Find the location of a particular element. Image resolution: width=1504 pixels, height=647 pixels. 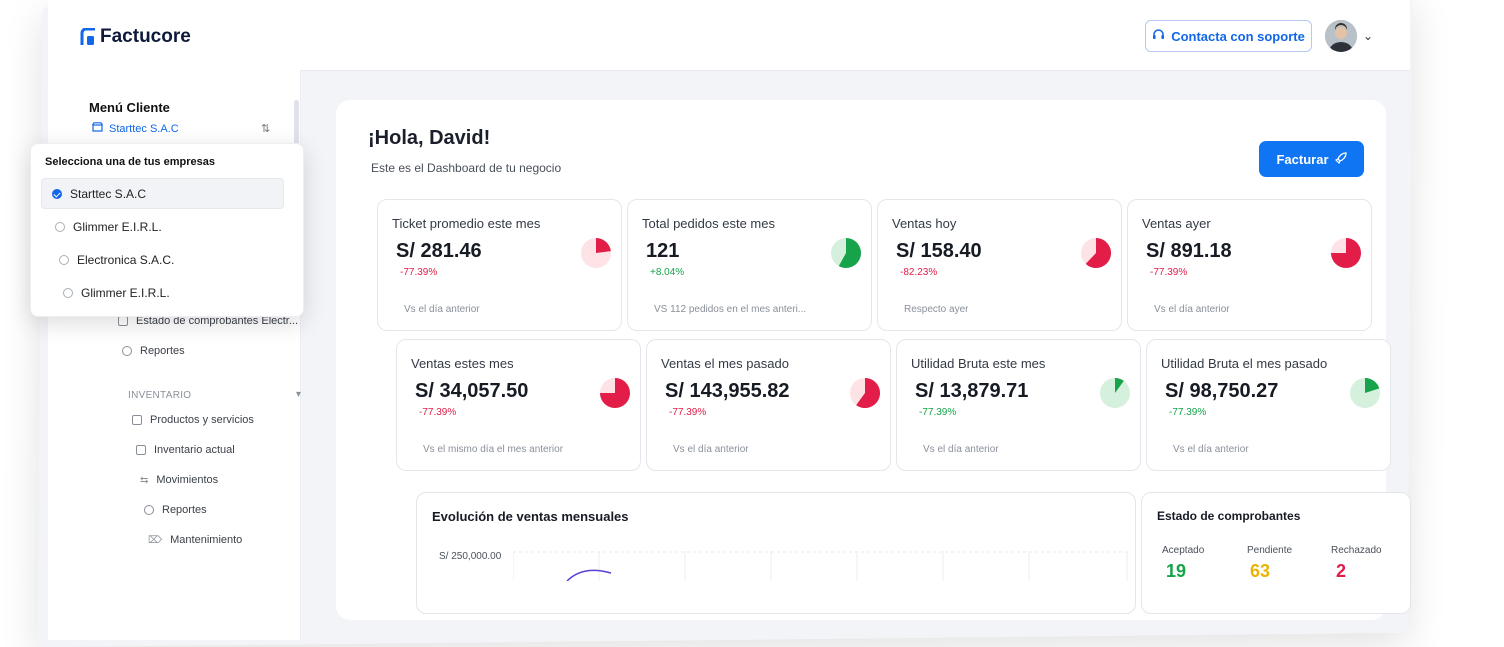

sidebar-item-movimientos: ⇆ Movimientos is located at coordinates (179, 480).